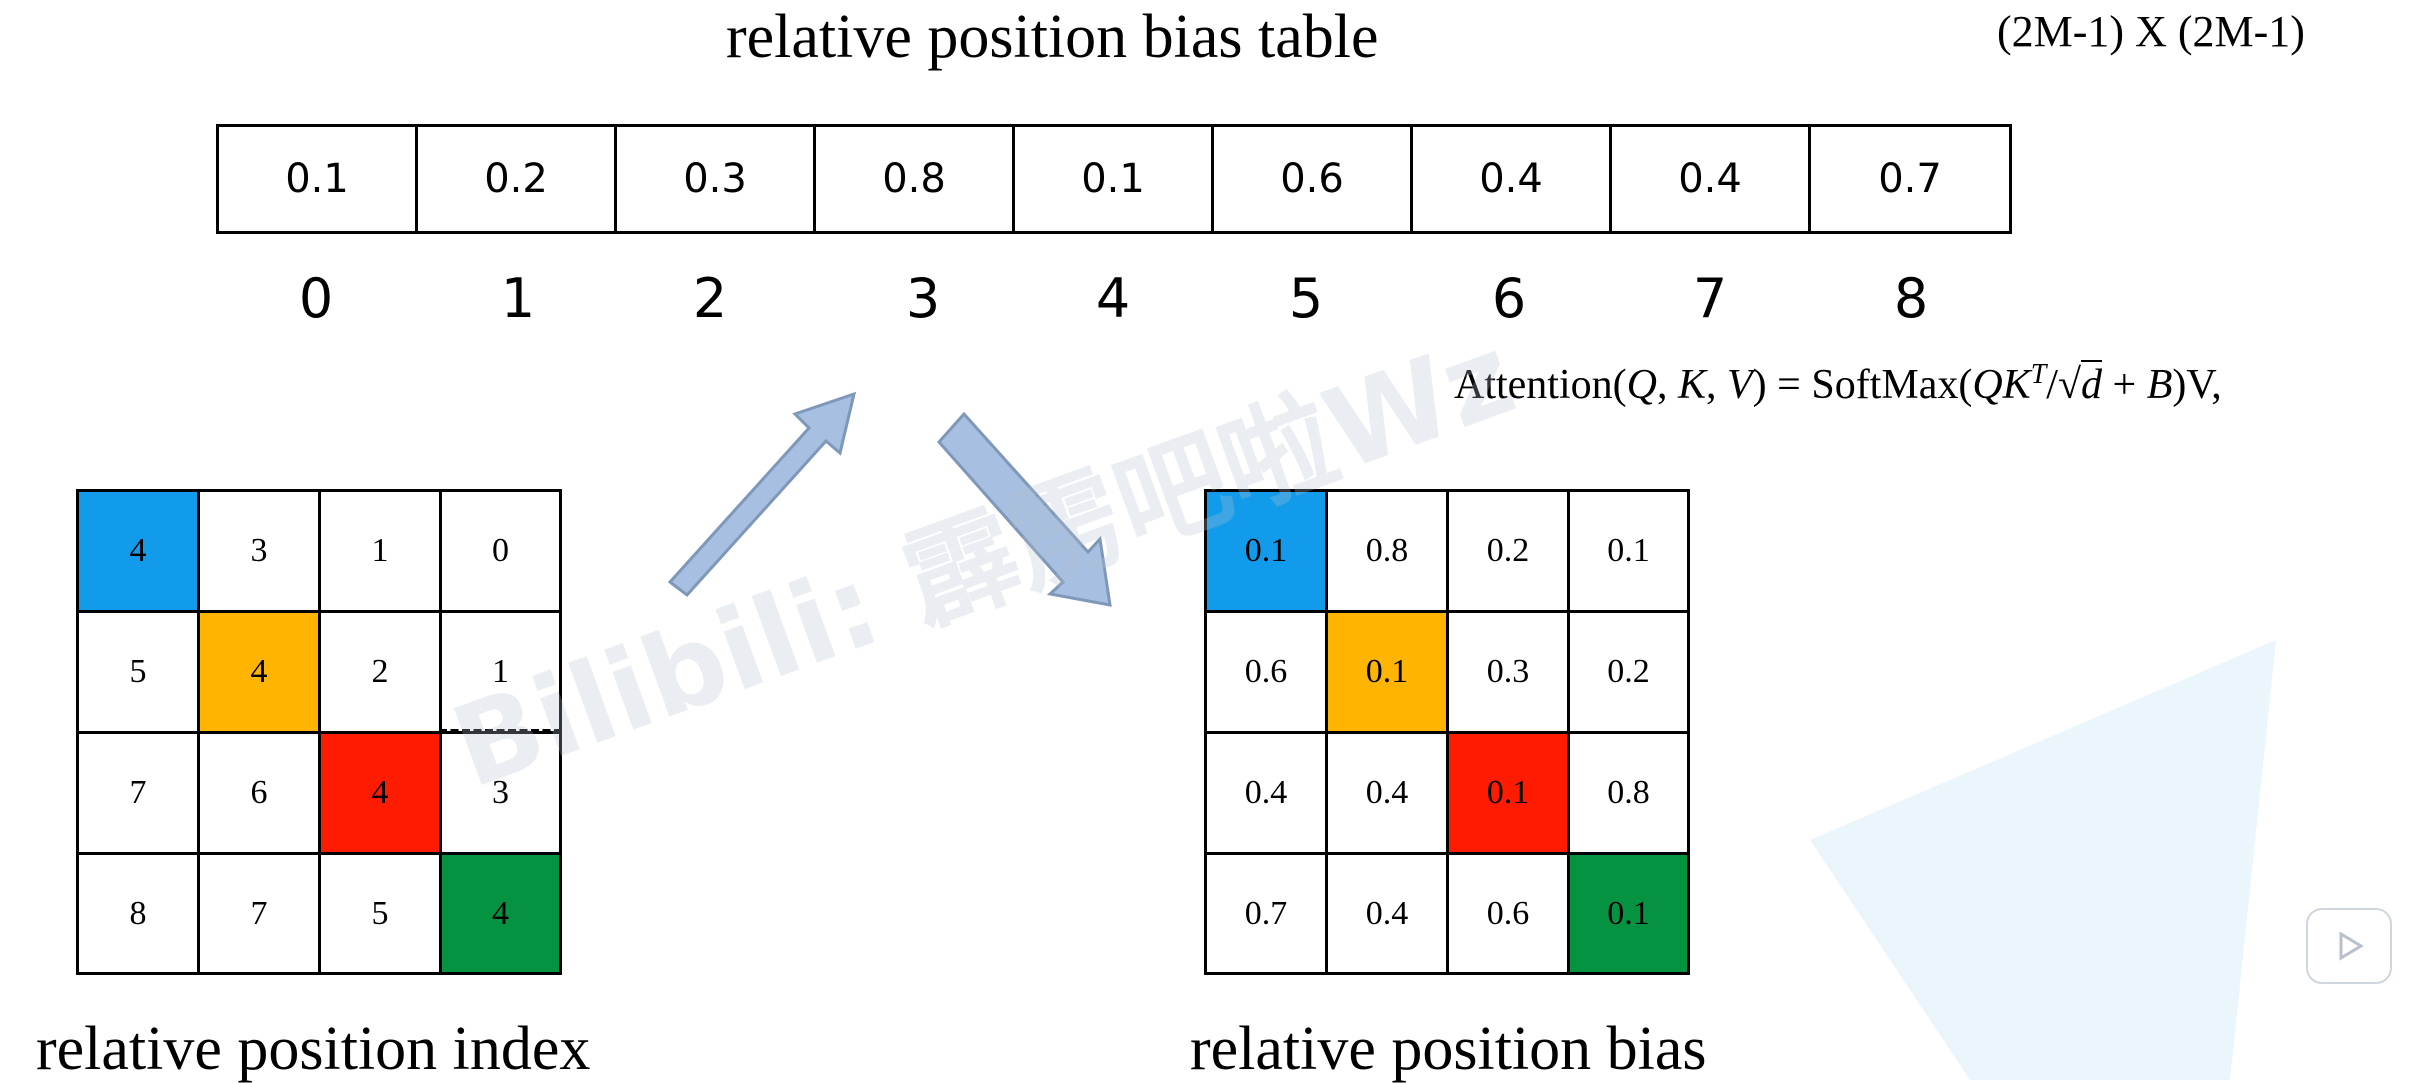 Image resolution: width=2419 pixels, height=1083 pixels. I want to click on relative-position-index-grid: 4 3 1 0 5 4 2 1 7 6 4 3 8 7 5 4, so click(319, 732).